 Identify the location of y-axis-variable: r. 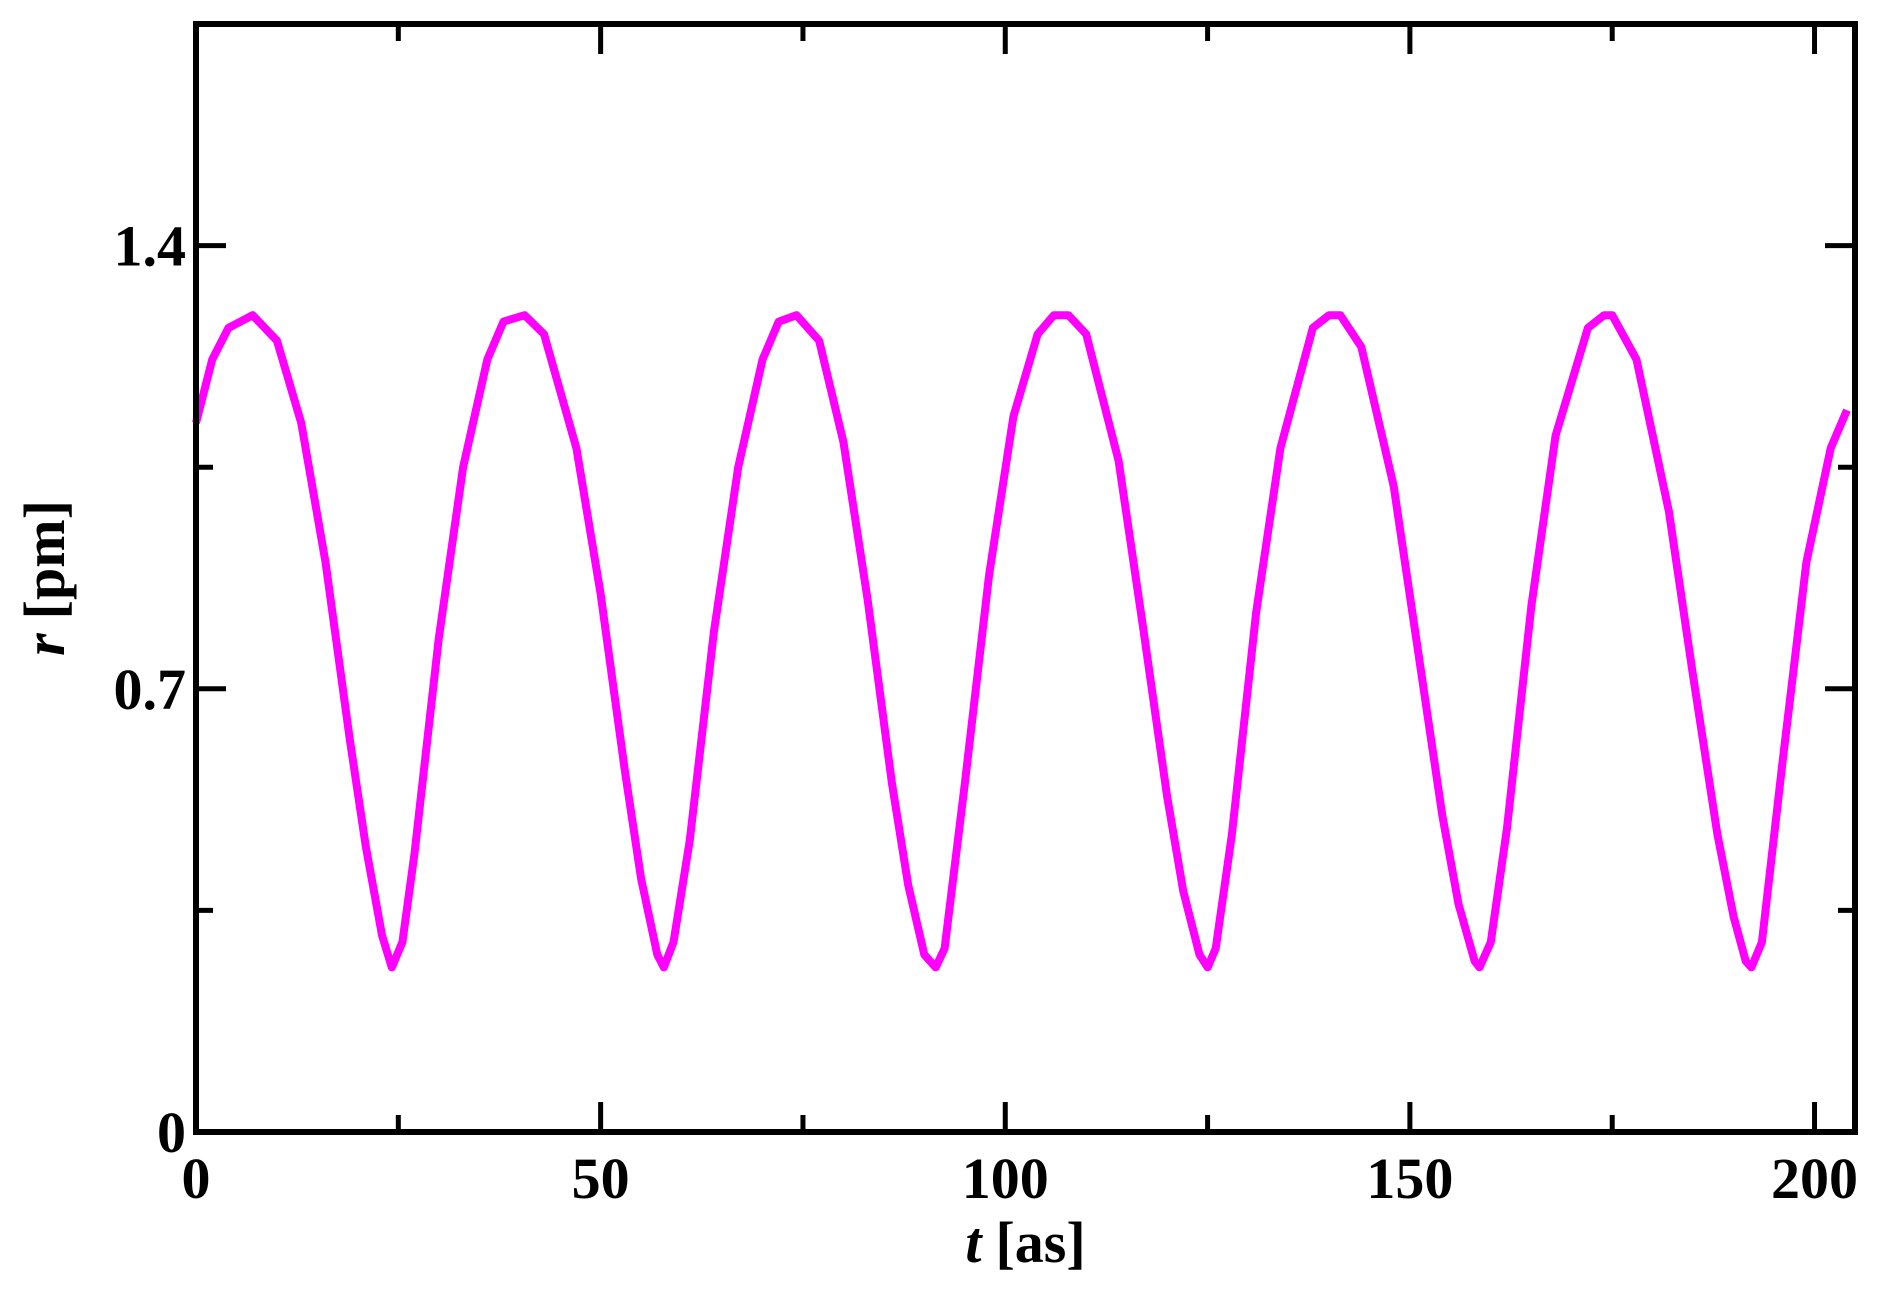
(44, 644).